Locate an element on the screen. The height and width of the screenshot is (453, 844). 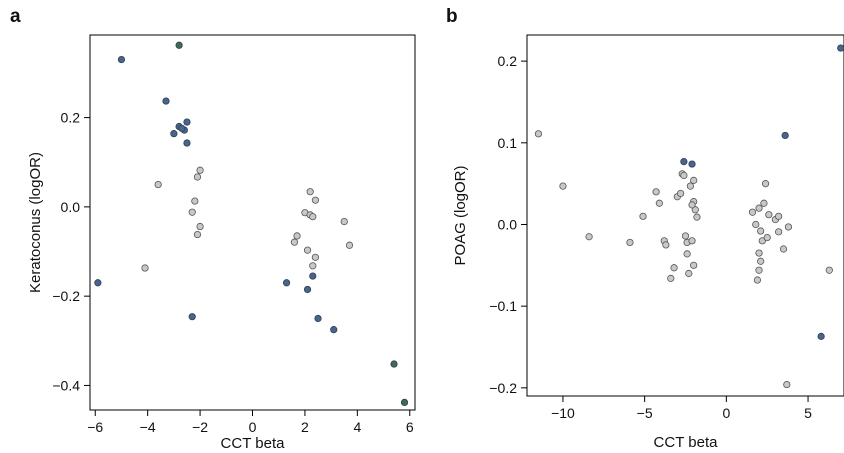
y-tick-label-a: 0.0 is located at coordinates (71, 207).